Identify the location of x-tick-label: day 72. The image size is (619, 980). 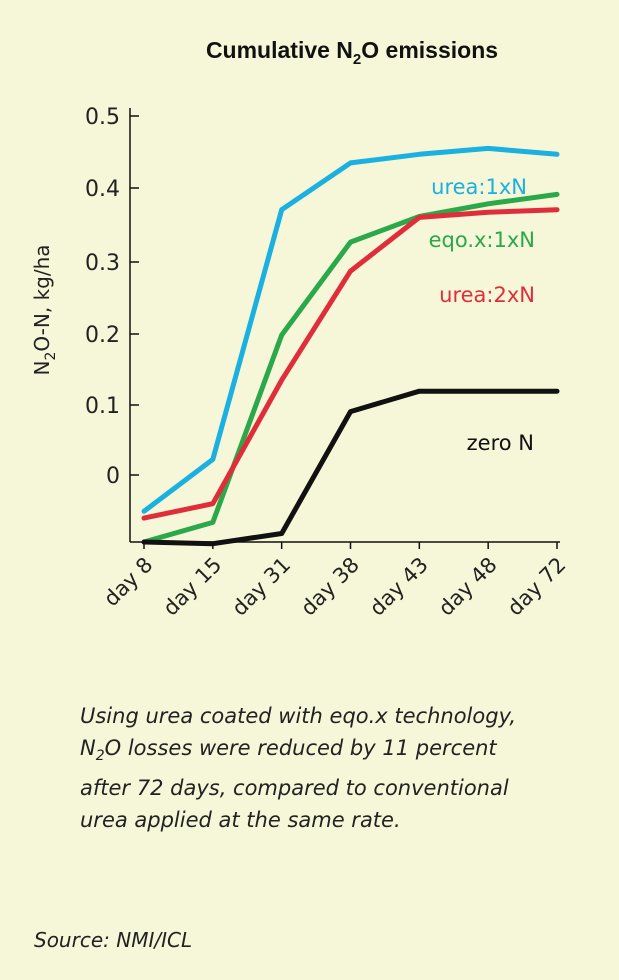
(537, 587).